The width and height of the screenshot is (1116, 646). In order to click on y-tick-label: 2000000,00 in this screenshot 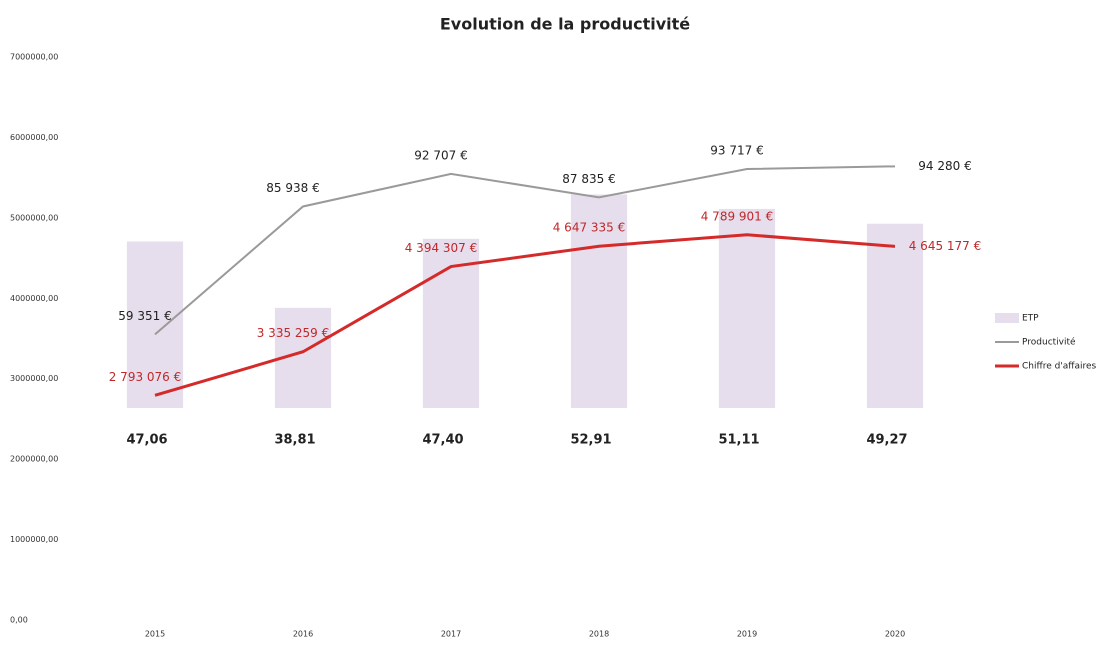, I will do `click(34, 459)`.